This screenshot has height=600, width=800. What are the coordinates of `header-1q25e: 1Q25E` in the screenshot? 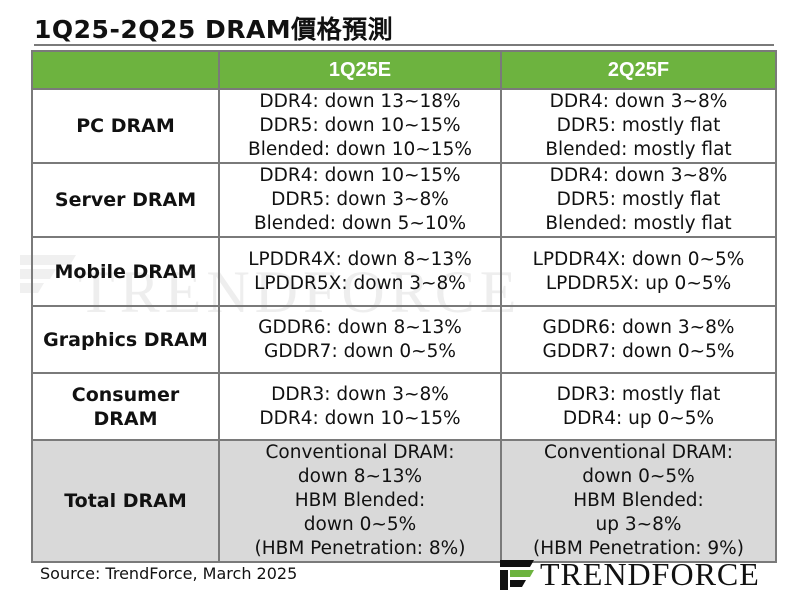 It's located at (360, 70).